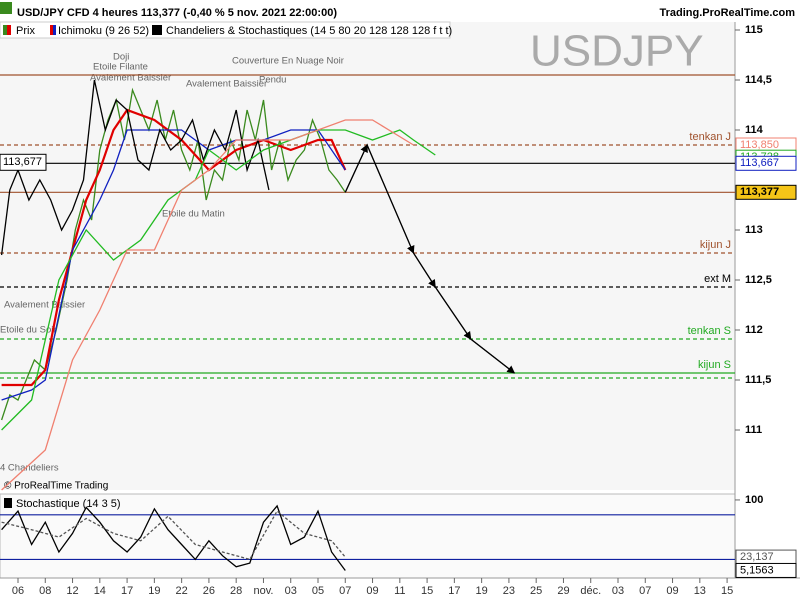  What do you see at coordinates (68, 504) in the screenshot?
I see `stoch-title: Stochastique (14 3 5)` at bounding box center [68, 504].